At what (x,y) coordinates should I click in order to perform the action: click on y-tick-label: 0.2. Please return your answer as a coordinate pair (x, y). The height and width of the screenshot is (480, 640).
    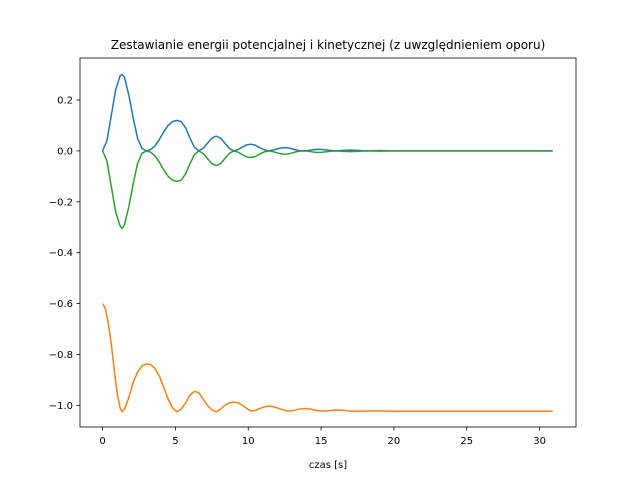
    Looking at the image, I should click on (65, 100).